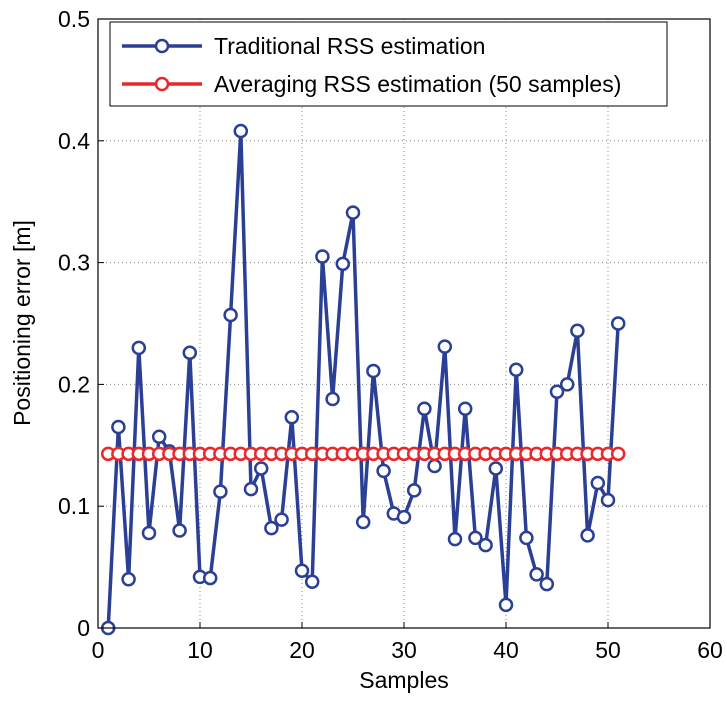 The width and height of the screenshot is (727, 711). Describe the element at coordinates (74, 506) in the screenshot. I see `y-tick-label: 0.1` at that location.